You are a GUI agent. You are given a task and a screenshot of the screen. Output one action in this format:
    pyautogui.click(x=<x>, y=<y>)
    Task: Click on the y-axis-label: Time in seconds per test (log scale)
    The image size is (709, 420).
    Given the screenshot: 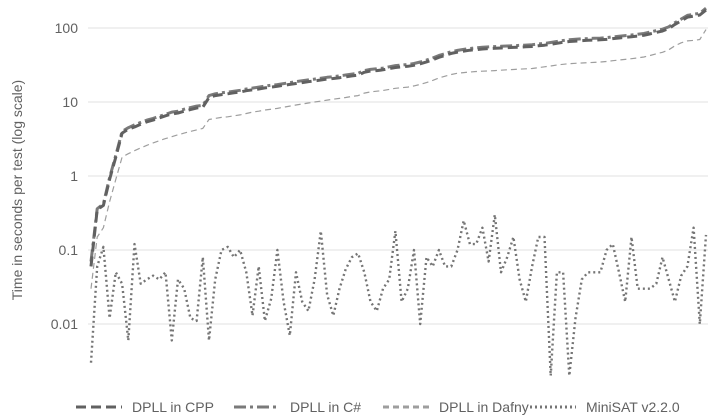 What is the action you would take?
    pyautogui.click(x=17, y=190)
    